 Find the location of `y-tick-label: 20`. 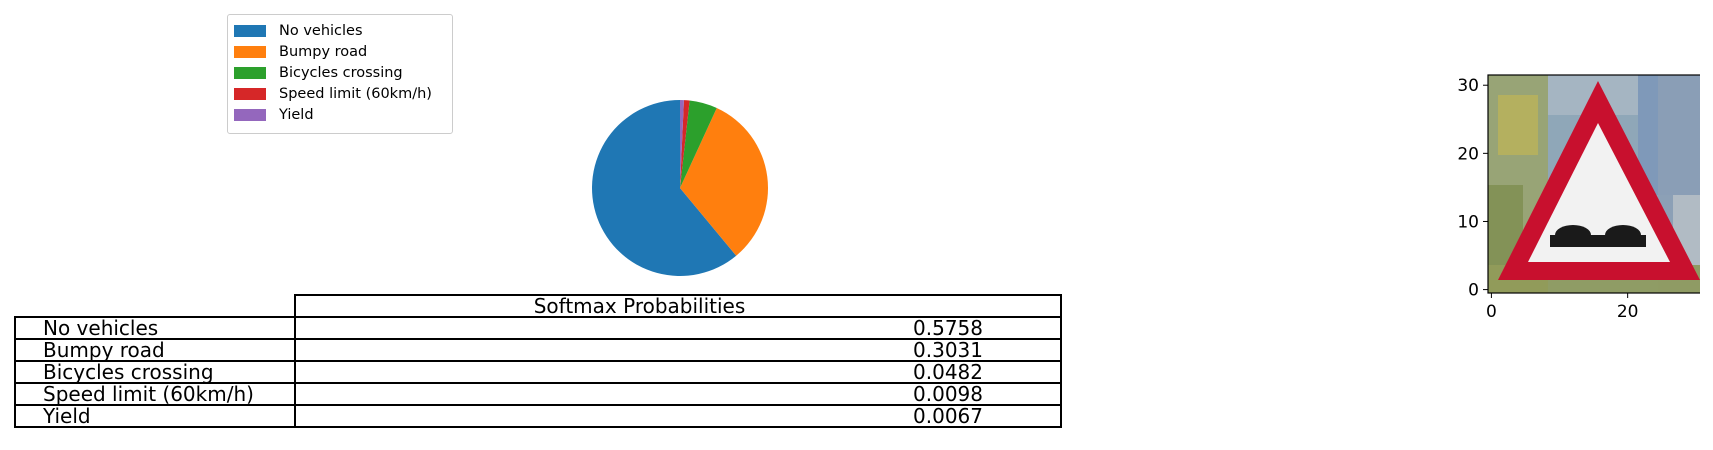

y-tick-label: 20 is located at coordinates (1468, 154).